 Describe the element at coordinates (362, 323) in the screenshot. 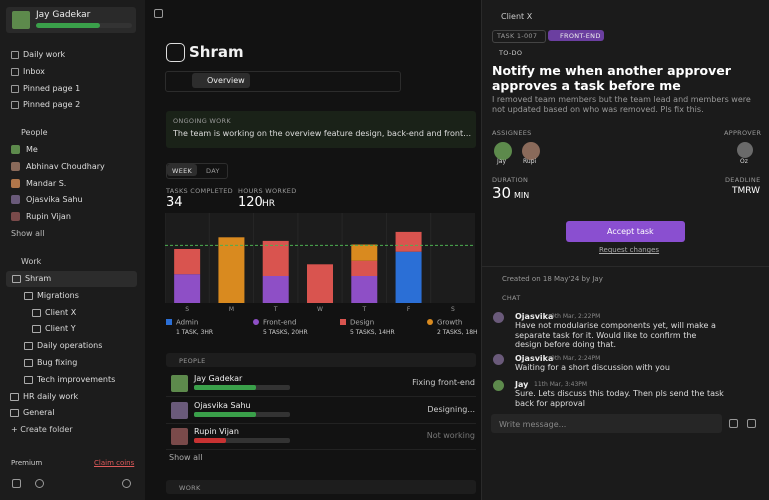

I see `legend-name: Design` at that location.